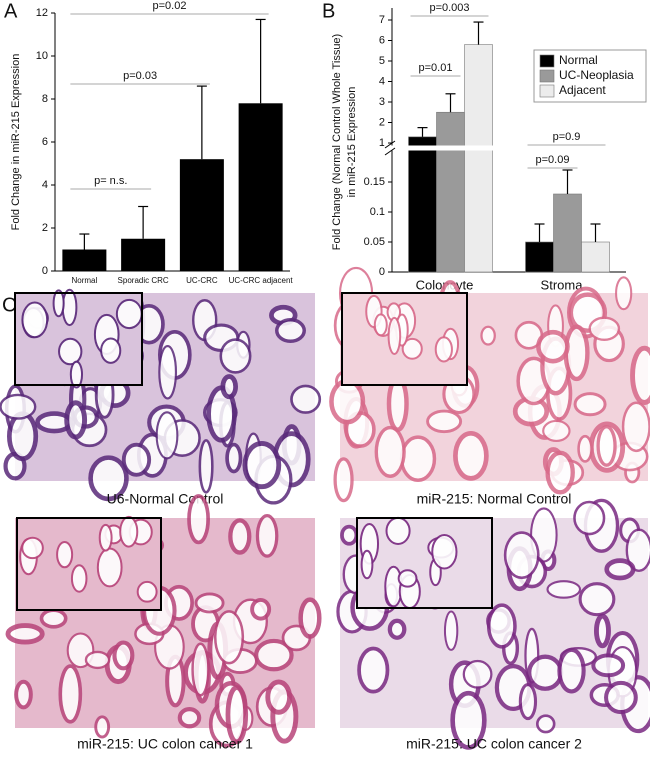  I want to click on y-tick-label: 6, so click(382, 40).